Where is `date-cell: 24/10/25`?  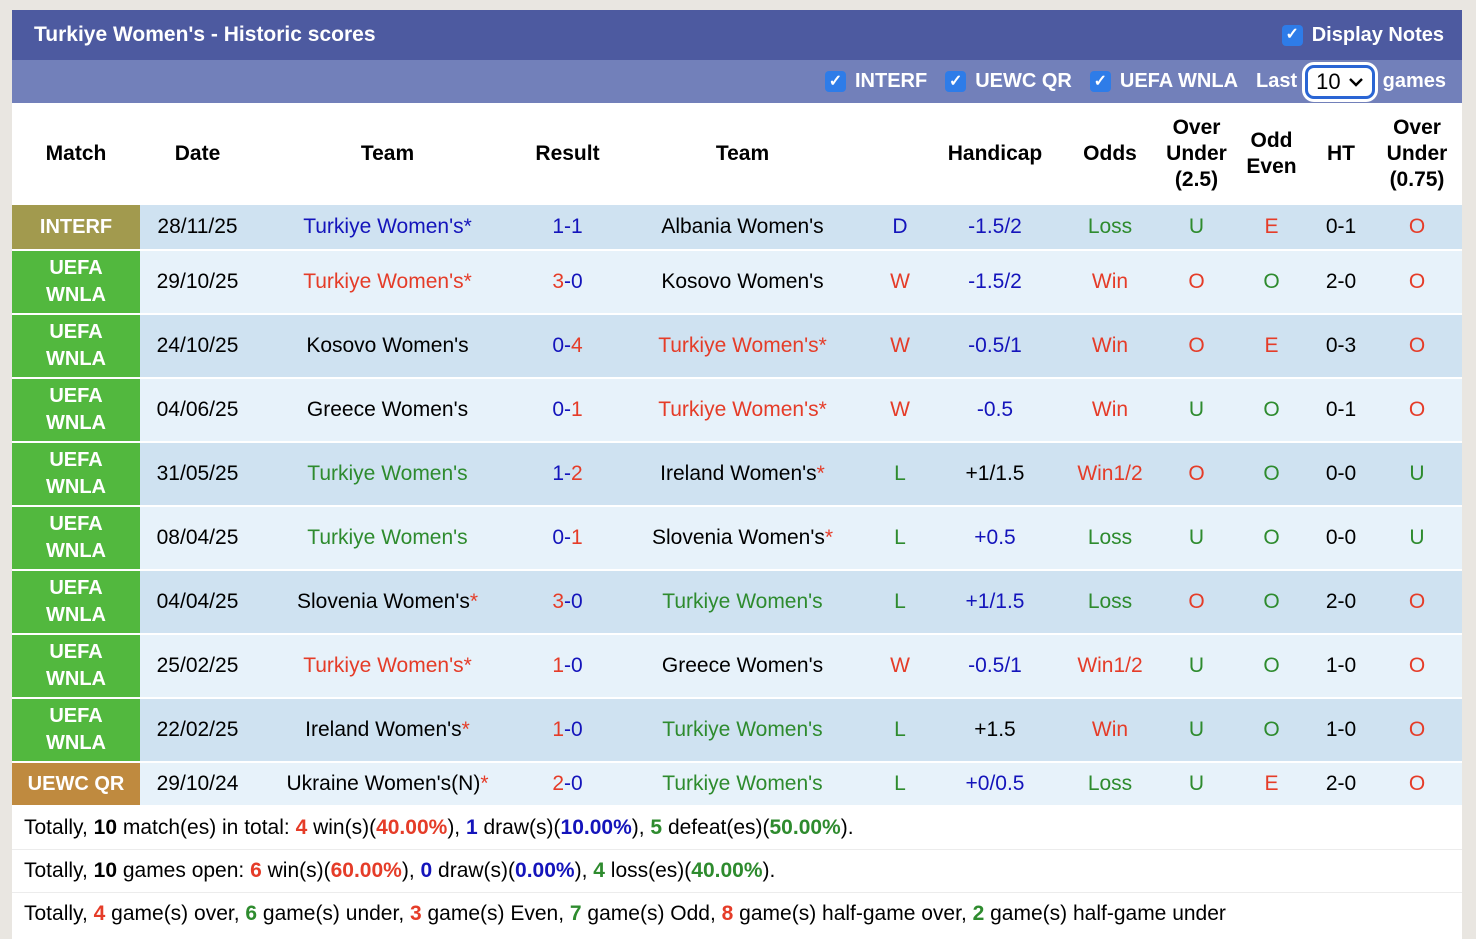
date-cell: 24/10/25 is located at coordinates (197, 347).